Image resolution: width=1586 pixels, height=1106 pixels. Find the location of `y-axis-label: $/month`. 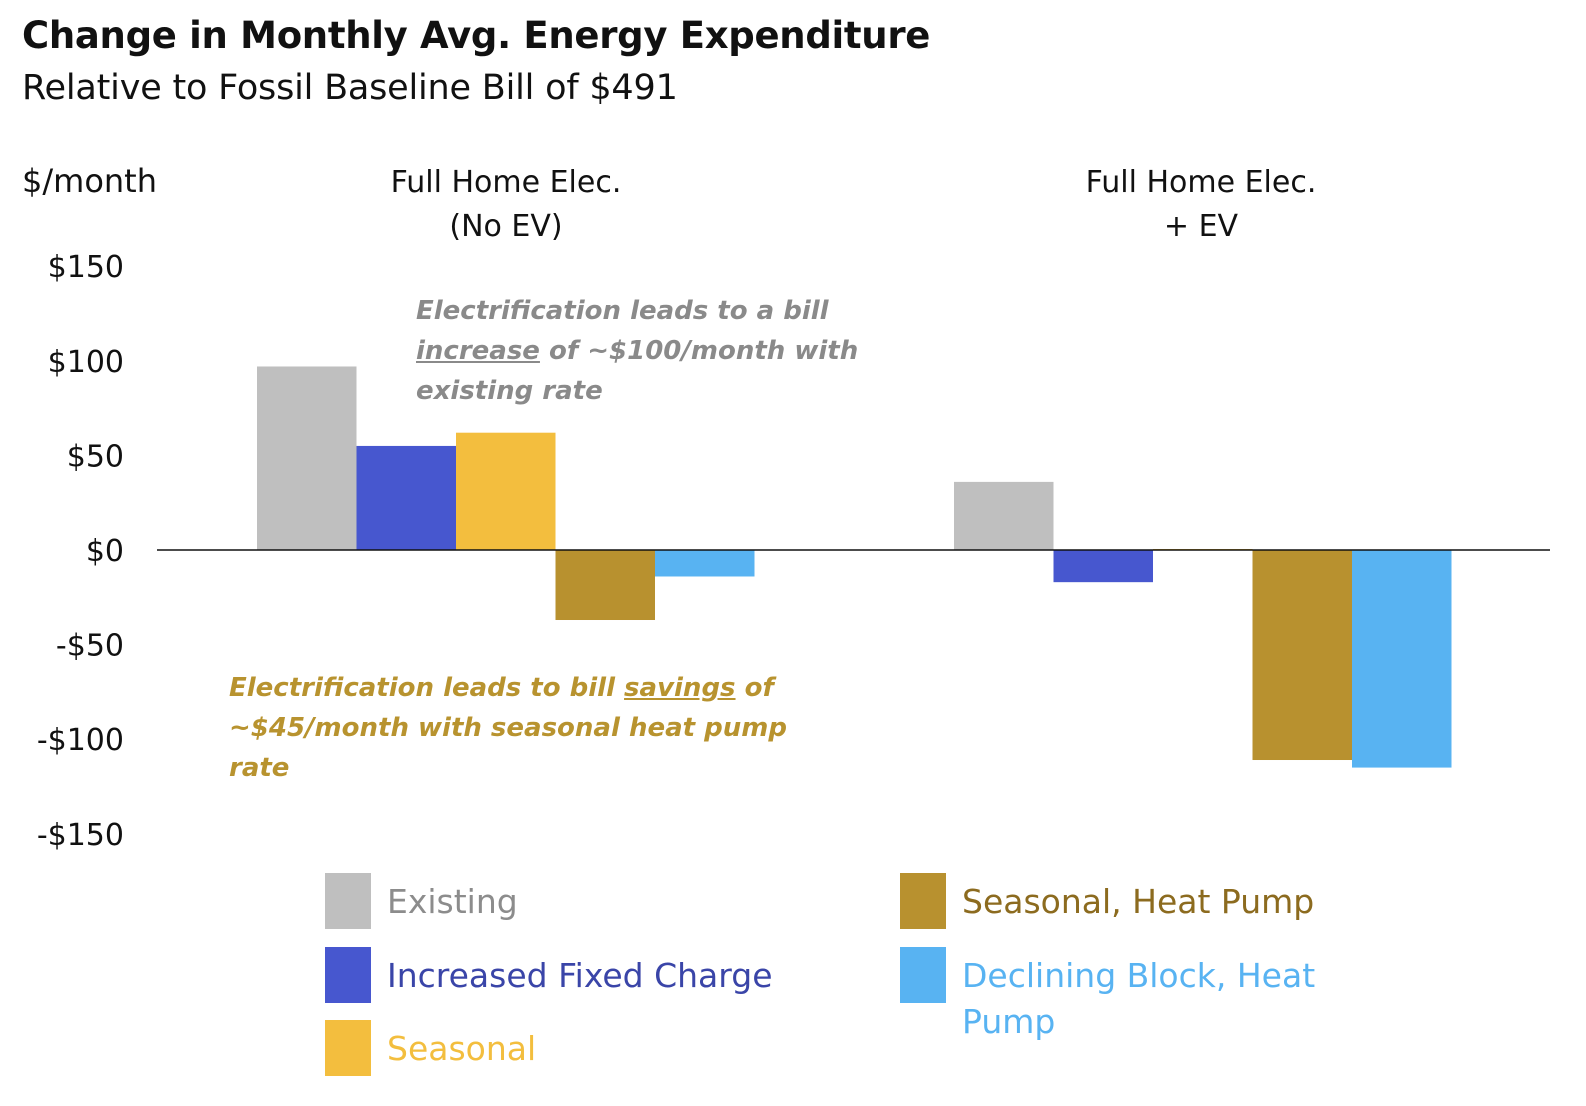

y-axis-label: $/month is located at coordinates (89, 181).